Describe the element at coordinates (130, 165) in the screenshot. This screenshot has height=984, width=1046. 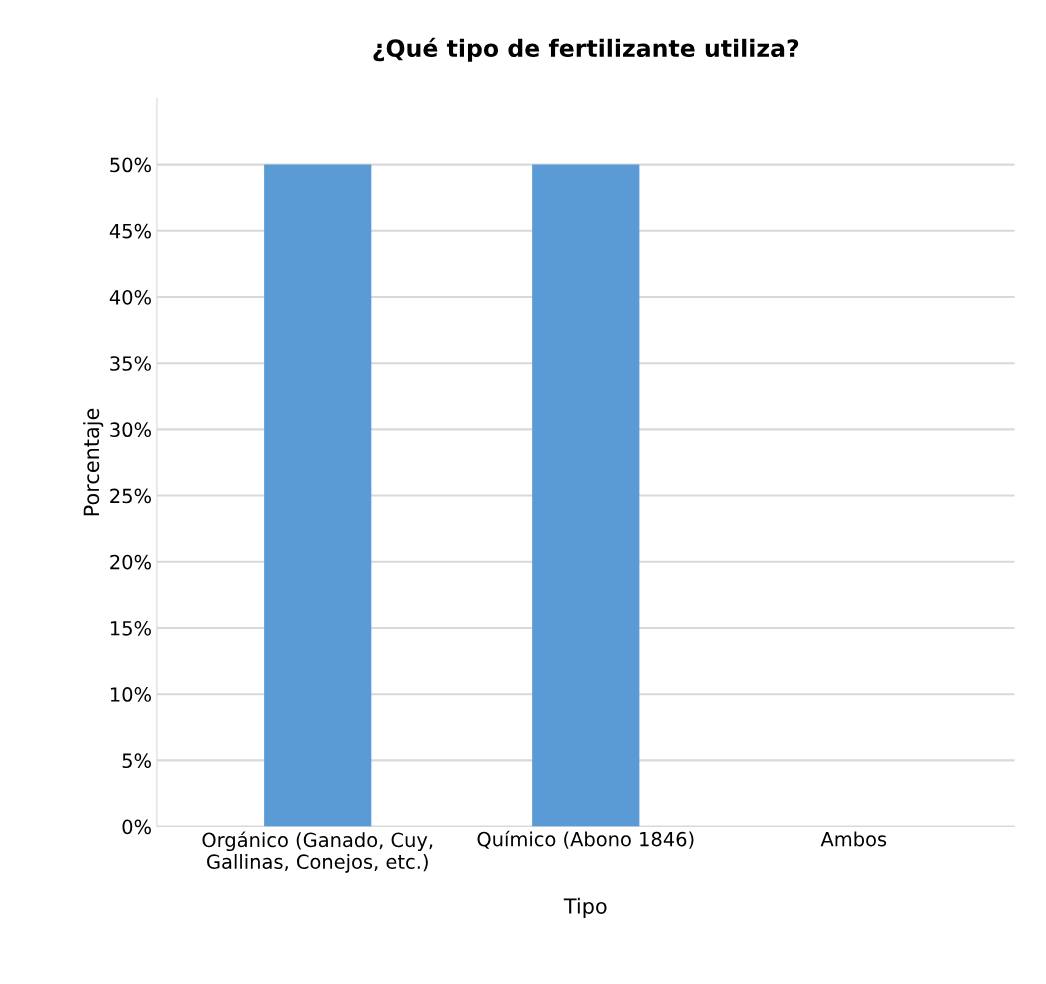
I see `y-tick-label: 50%` at that location.